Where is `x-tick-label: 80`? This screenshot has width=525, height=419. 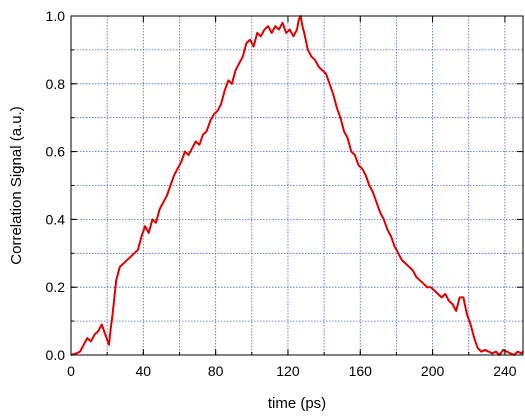 x-tick-label: 80 is located at coordinates (216, 371).